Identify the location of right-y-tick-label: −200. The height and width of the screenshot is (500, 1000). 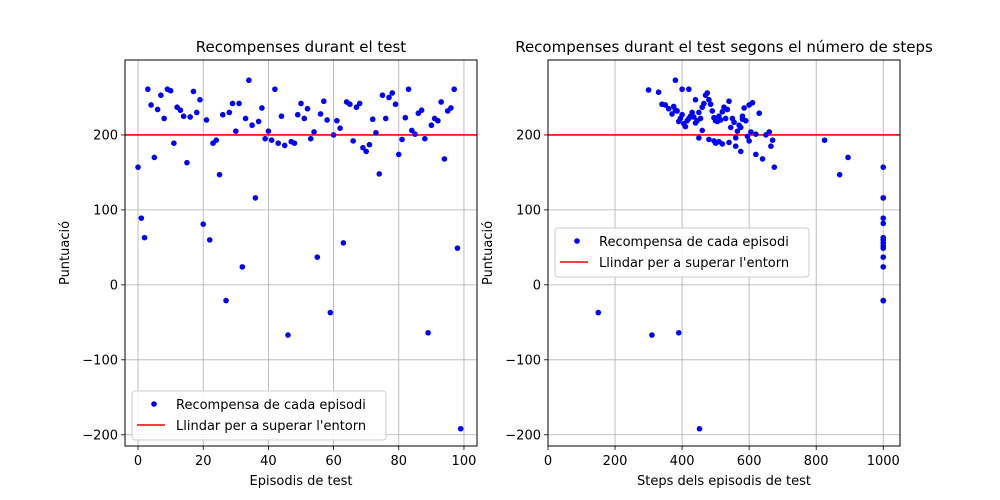
(523, 435).